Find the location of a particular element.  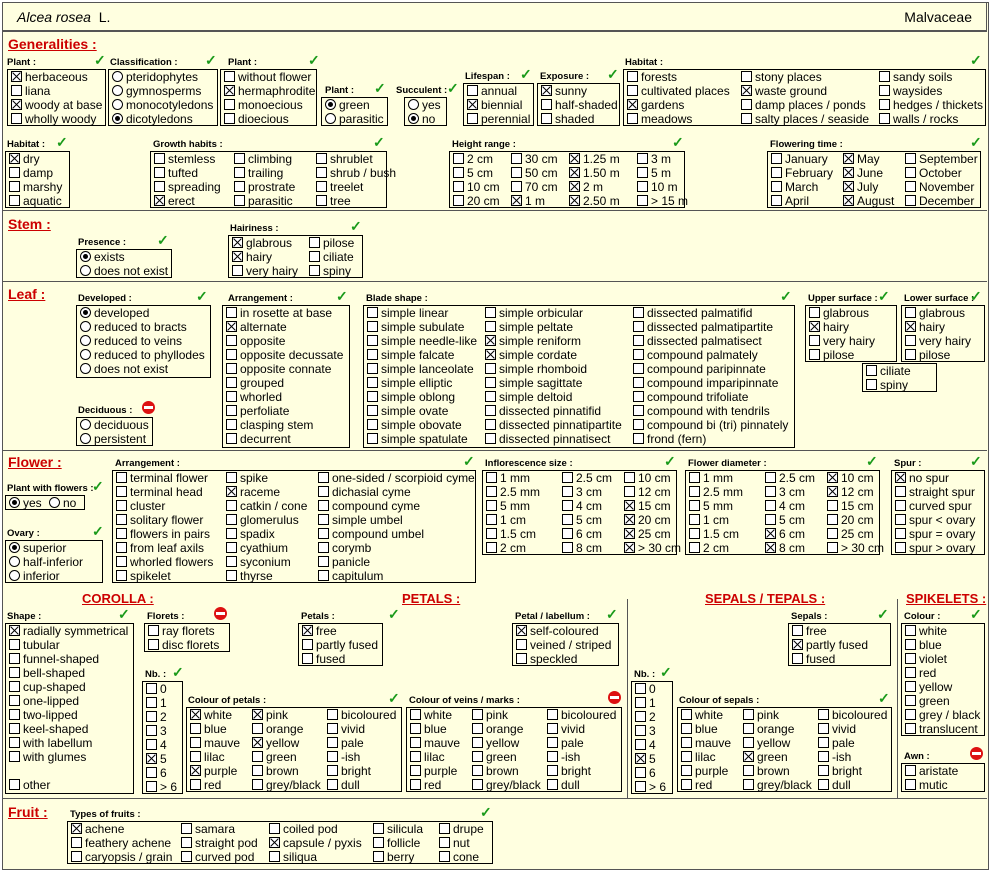

option-nbpet: 1 is located at coordinates (156, 703).